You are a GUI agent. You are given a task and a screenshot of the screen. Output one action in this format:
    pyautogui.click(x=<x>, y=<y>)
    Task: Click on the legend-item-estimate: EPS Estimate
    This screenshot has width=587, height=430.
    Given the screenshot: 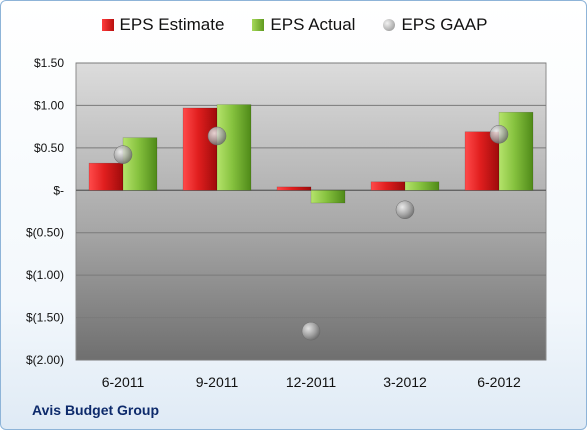 What is the action you would take?
    pyautogui.click(x=163, y=25)
    